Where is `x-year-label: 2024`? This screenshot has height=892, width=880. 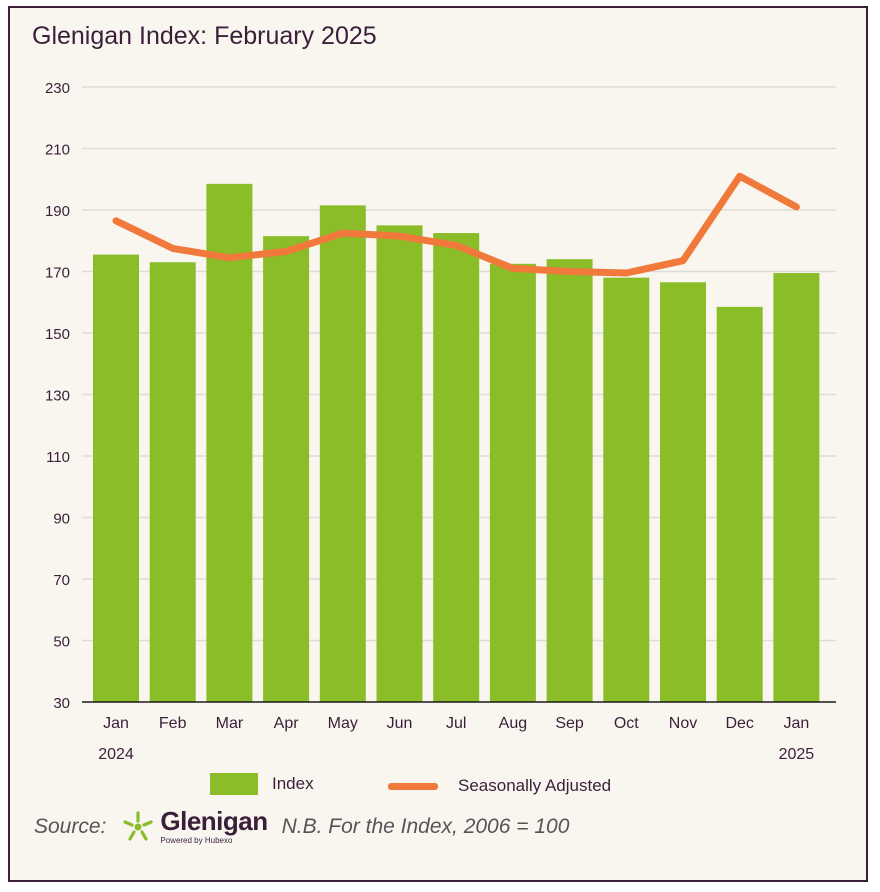
x-year-label: 2024 is located at coordinates (116, 754).